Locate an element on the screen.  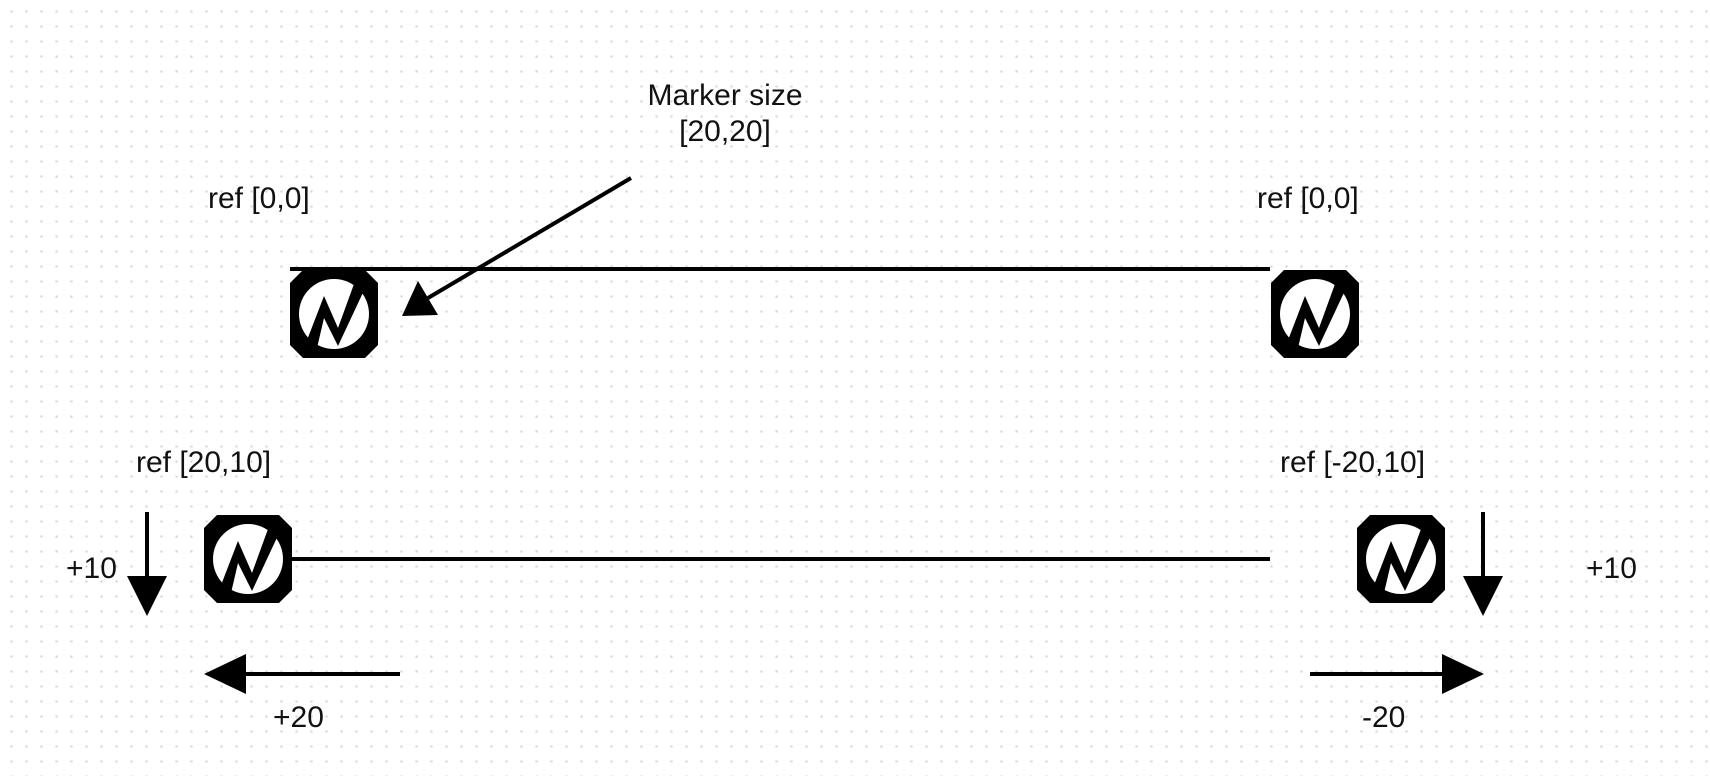
left-horizontal-arrow is located at coordinates (302, 674).